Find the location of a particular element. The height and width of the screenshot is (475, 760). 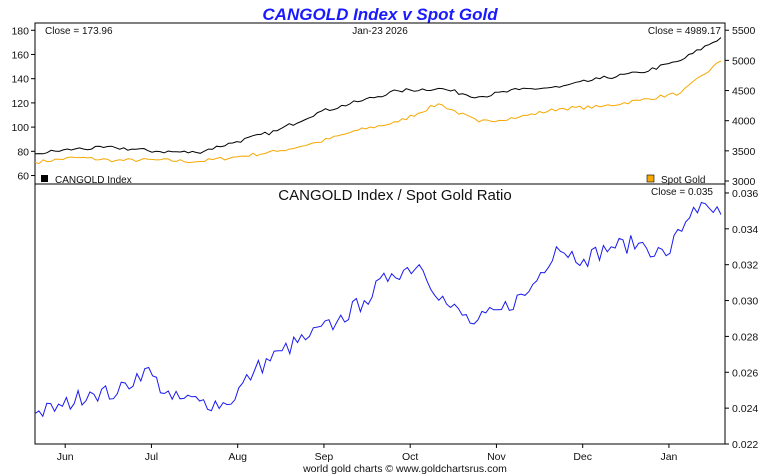

top-right-close: Close = 4989.17 is located at coordinates (685, 31).